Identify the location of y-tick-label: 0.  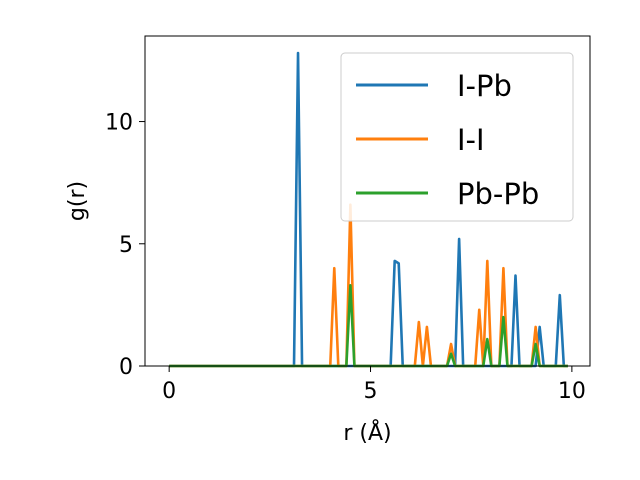
(126, 367).